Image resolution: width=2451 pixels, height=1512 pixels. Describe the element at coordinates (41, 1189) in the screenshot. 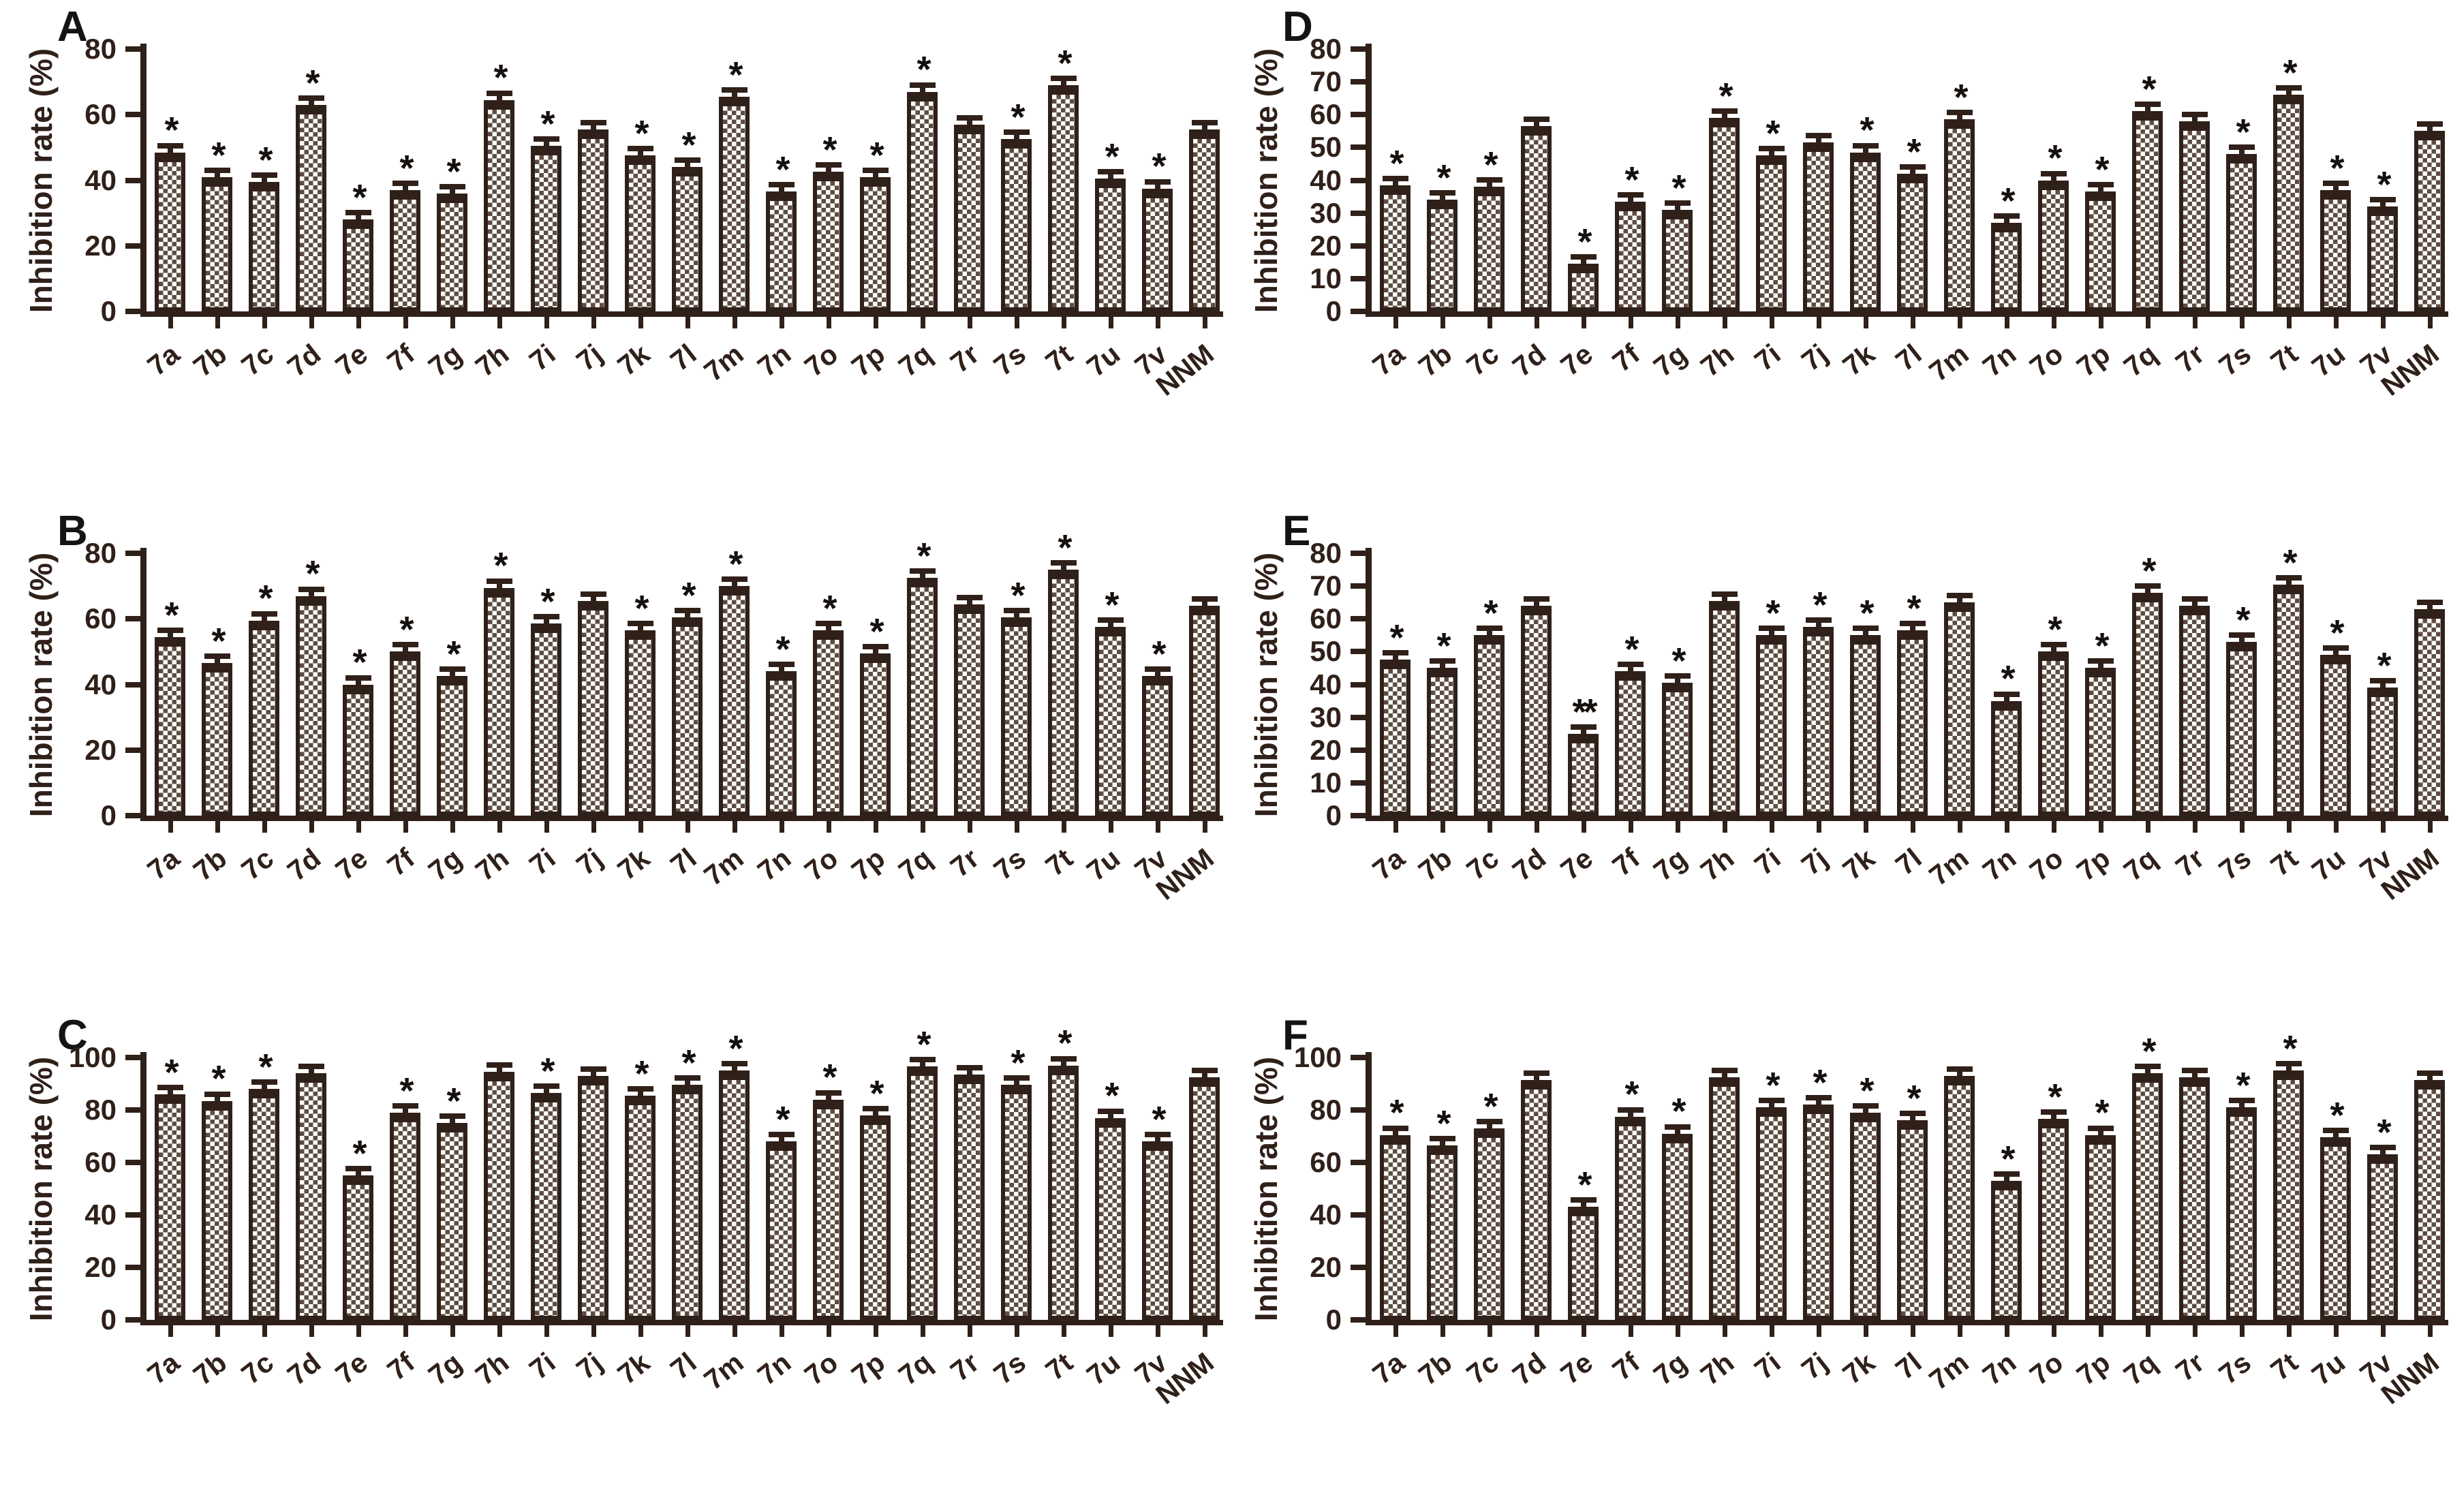

I see `y-axis-title: Inhibition rate (%)` at that location.